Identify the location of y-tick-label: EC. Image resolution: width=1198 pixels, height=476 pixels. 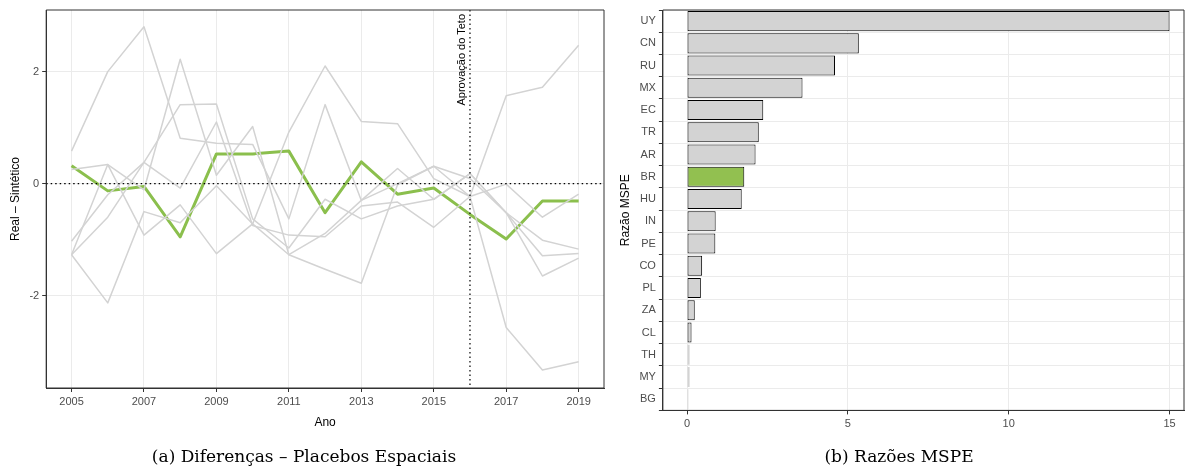
(648, 109).